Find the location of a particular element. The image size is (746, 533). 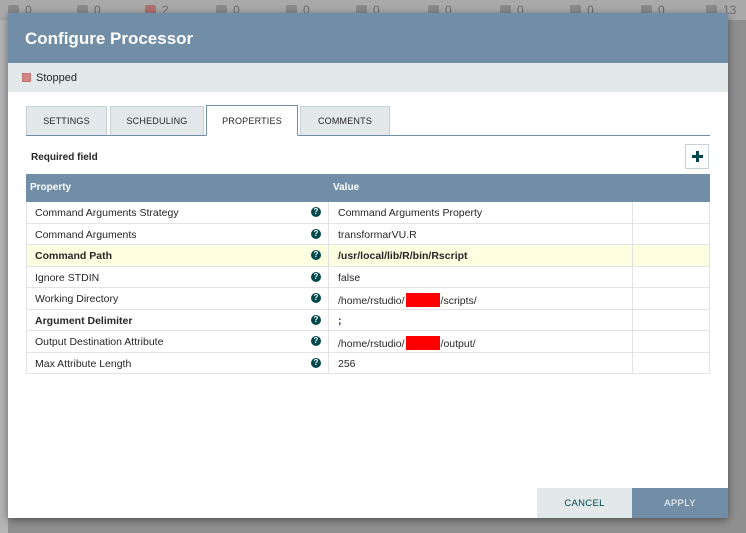

dialog-title: Configure Processor is located at coordinates (368, 38).